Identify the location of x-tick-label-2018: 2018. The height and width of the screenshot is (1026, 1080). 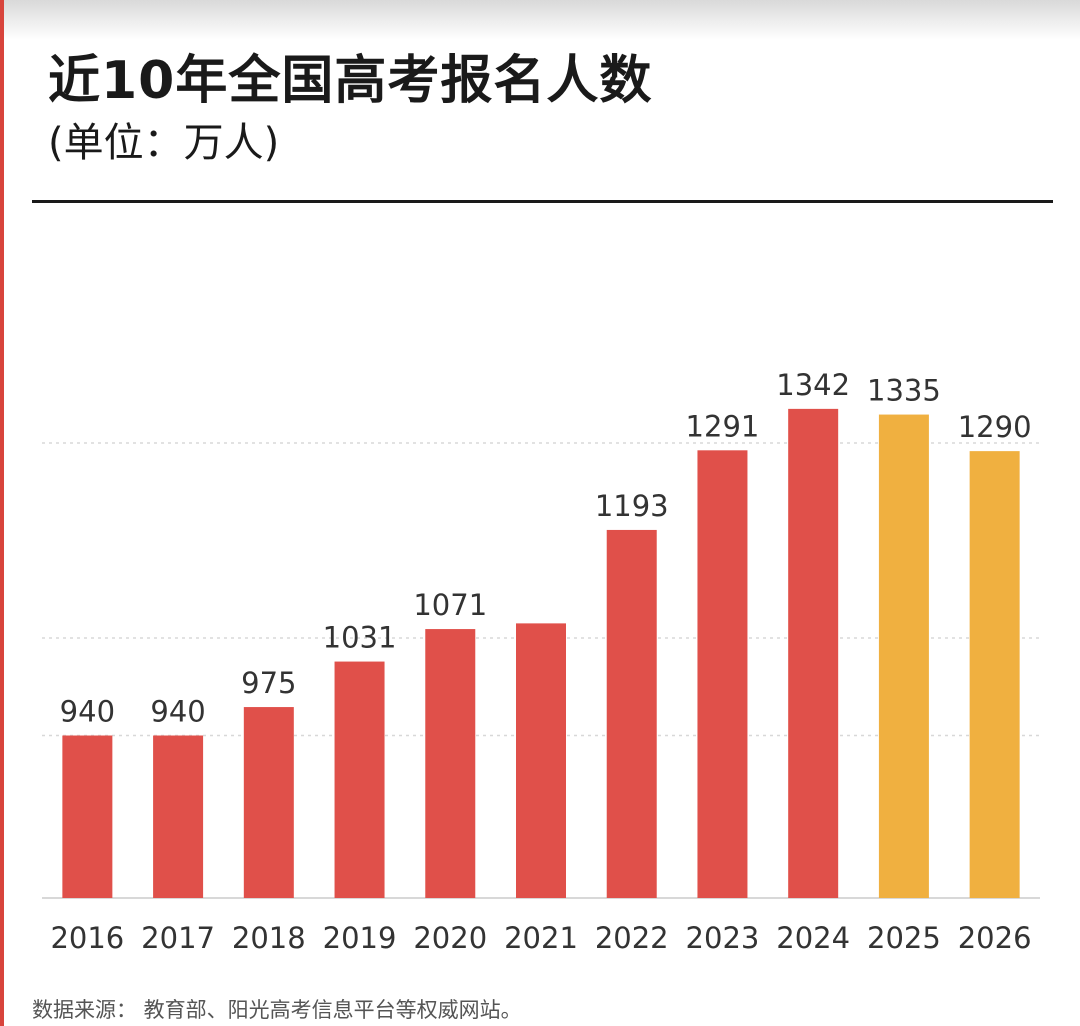
(269, 938).